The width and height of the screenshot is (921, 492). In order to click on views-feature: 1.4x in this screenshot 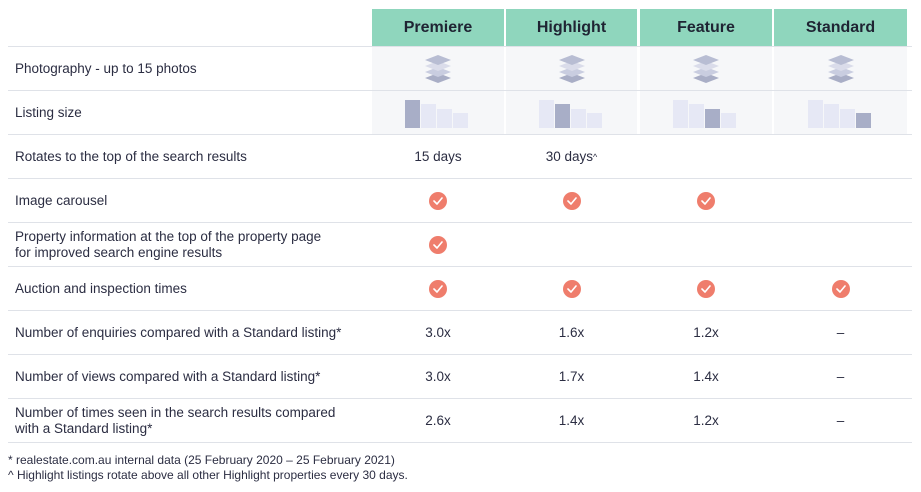, I will do `click(706, 376)`.